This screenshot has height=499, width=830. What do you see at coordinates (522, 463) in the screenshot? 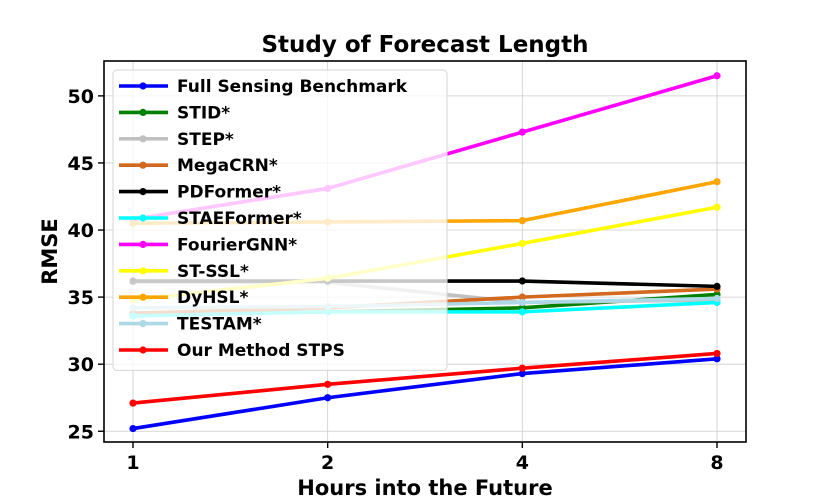
I see `x-tick-label: 4` at bounding box center [522, 463].